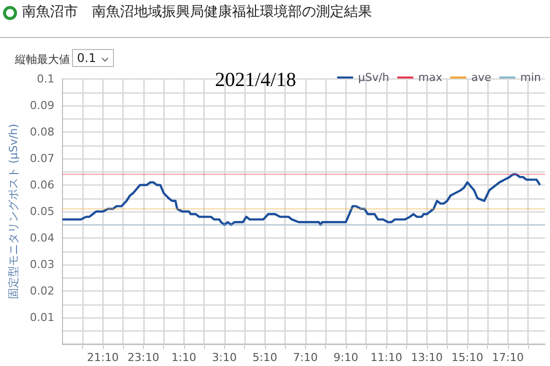 The width and height of the screenshot is (550, 366). Describe the element at coordinates (144, 357) in the screenshot. I see `x-tick-label: 23:10` at that location.